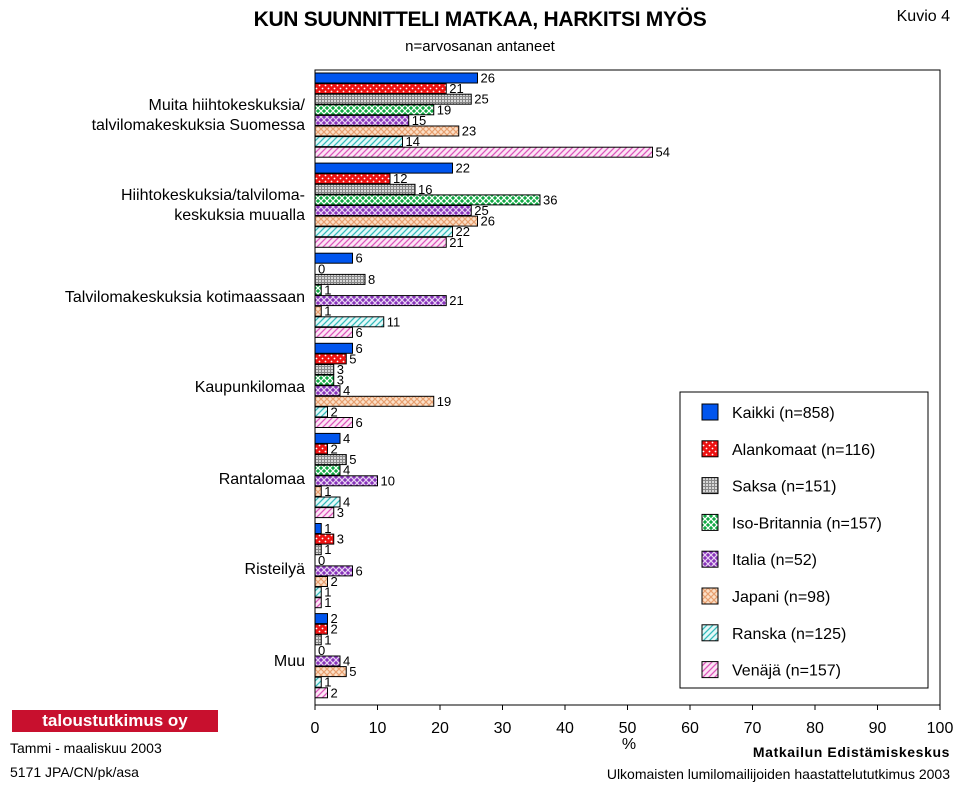 This screenshot has width=960, height=788. Describe the element at coordinates (340, 539) in the screenshot. I see `data-label-cruise-alankomaat: 3` at that location.